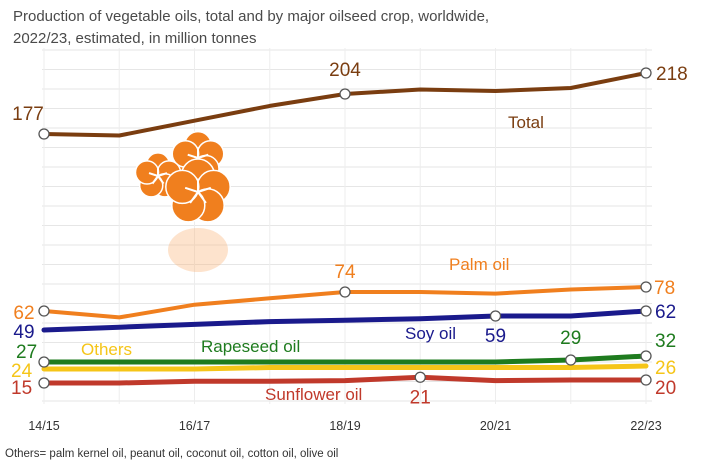  What do you see at coordinates (313, 394) in the screenshot?
I see `series-name-sunflower: Sunflower oil` at bounding box center [313, 394].